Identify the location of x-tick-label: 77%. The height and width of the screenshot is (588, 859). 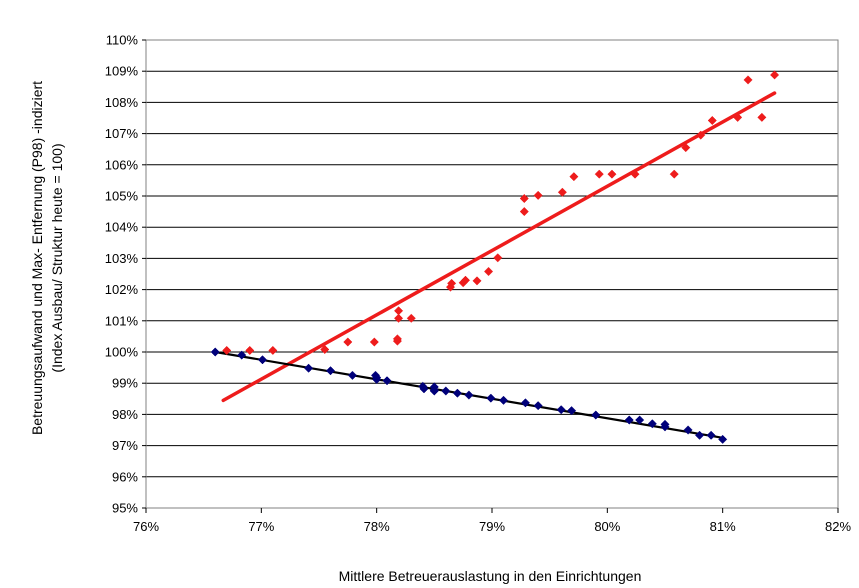
(261, 526).